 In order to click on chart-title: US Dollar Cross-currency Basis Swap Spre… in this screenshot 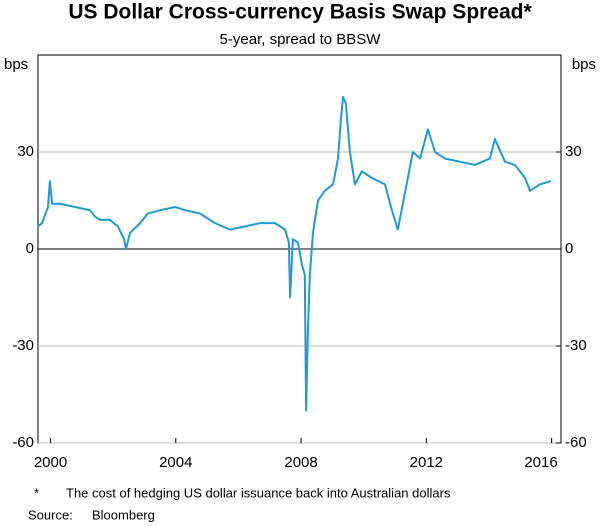, I will do `click(300, 12)`.